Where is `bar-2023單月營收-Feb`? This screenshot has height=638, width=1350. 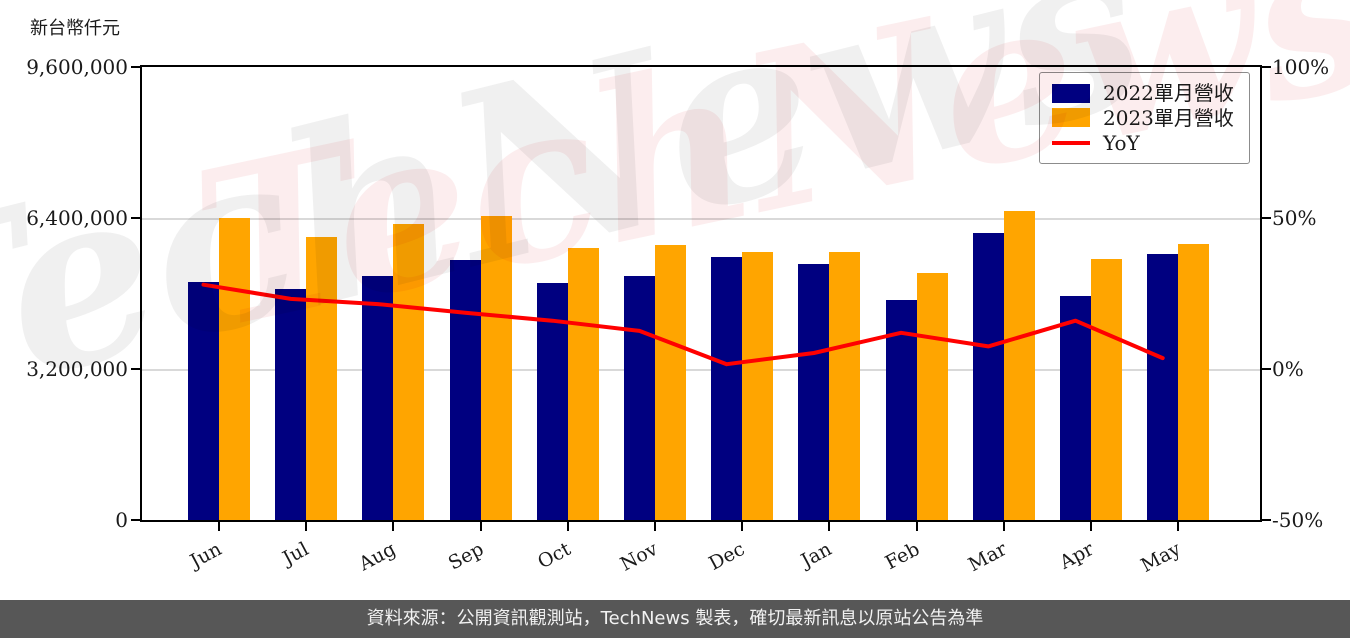 bar-2023單月營收-Feb is located at coordinates (932, 396).